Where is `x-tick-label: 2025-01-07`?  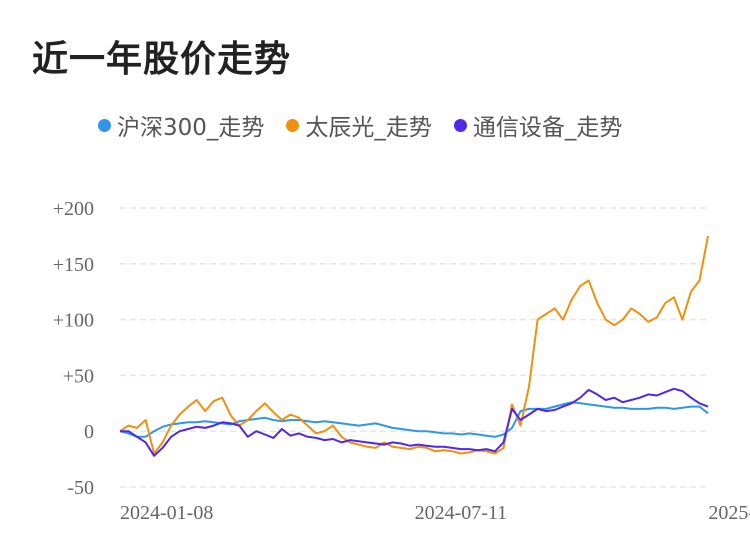 x-tick-label: 2025-01-07 is located at coordinates (729, 513).